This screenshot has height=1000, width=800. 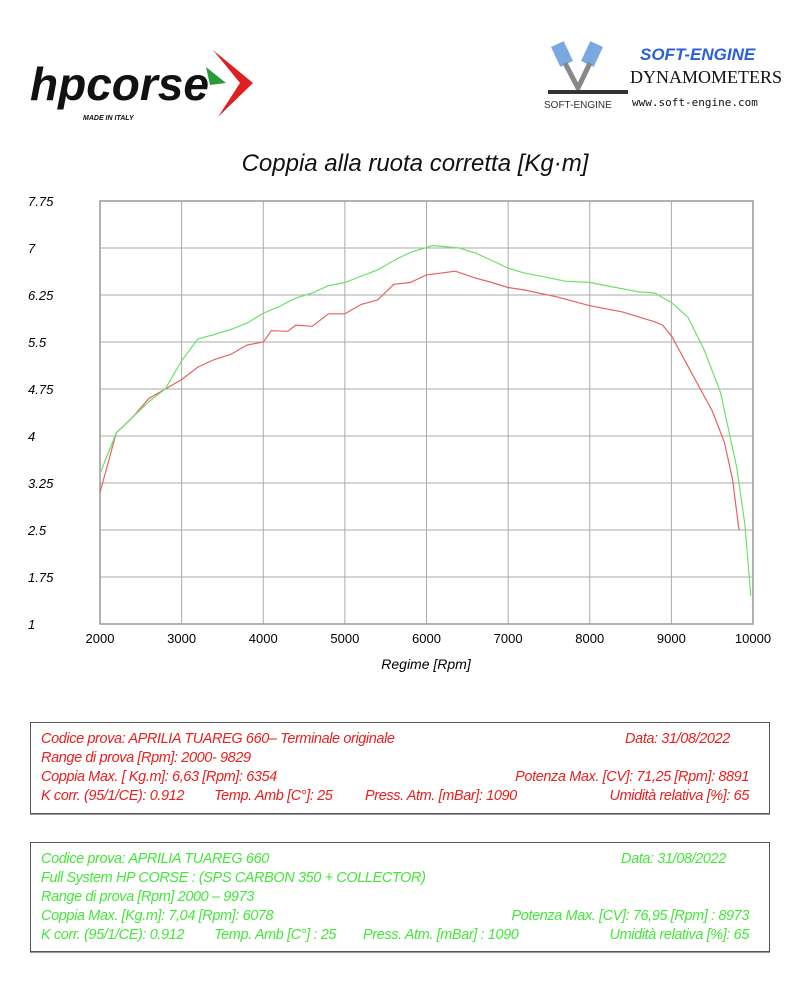 I want to click on max-torque: Coppia Max. [ Kg.m]: 6,63 [Rpm]: 6354, so click(x=159, y=777).